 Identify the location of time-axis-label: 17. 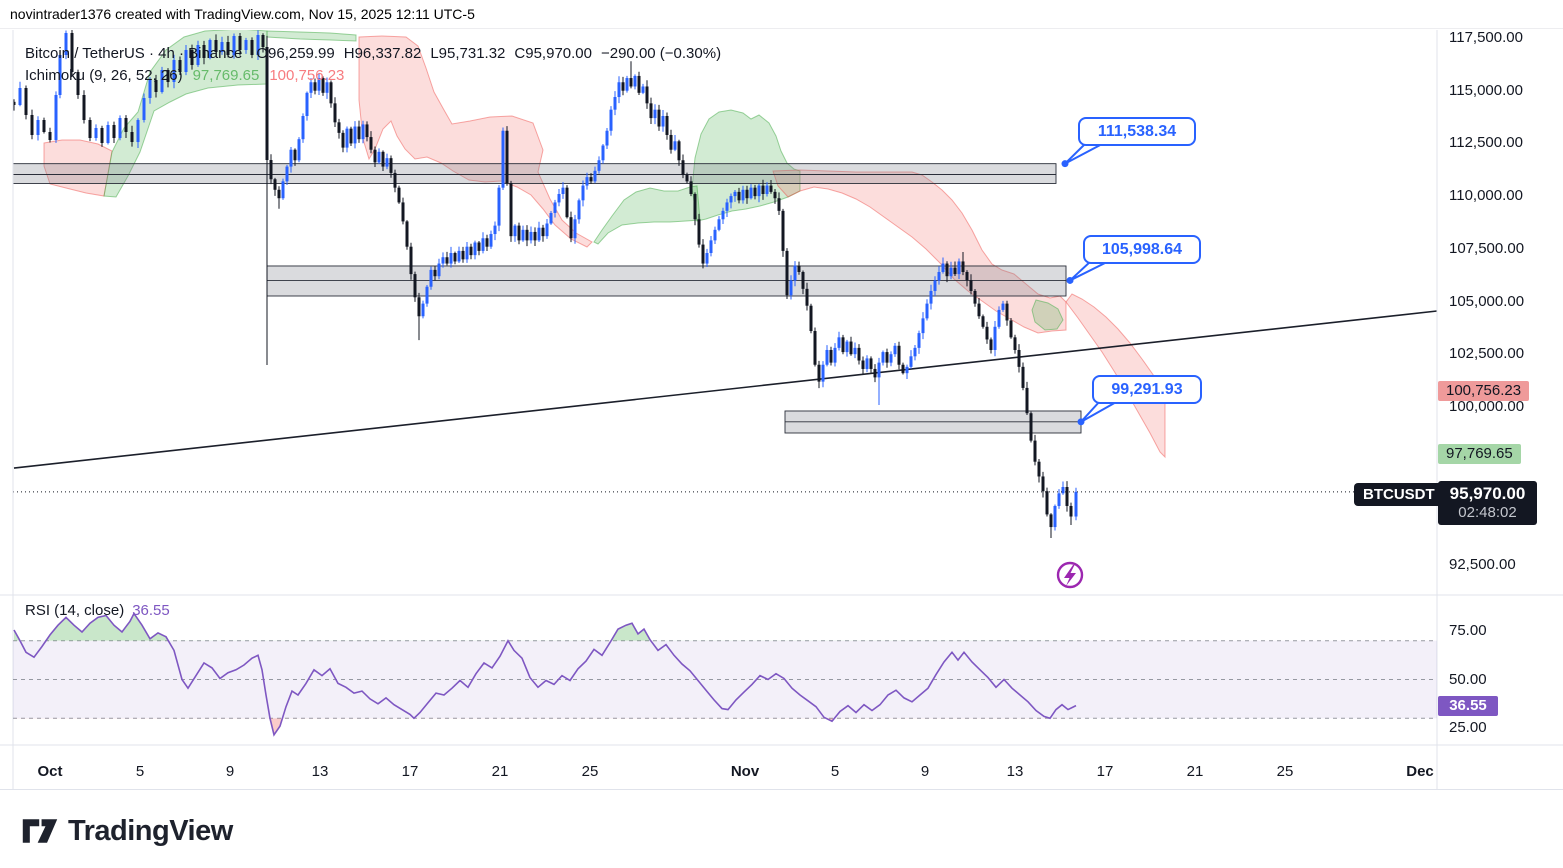
(410, 771).